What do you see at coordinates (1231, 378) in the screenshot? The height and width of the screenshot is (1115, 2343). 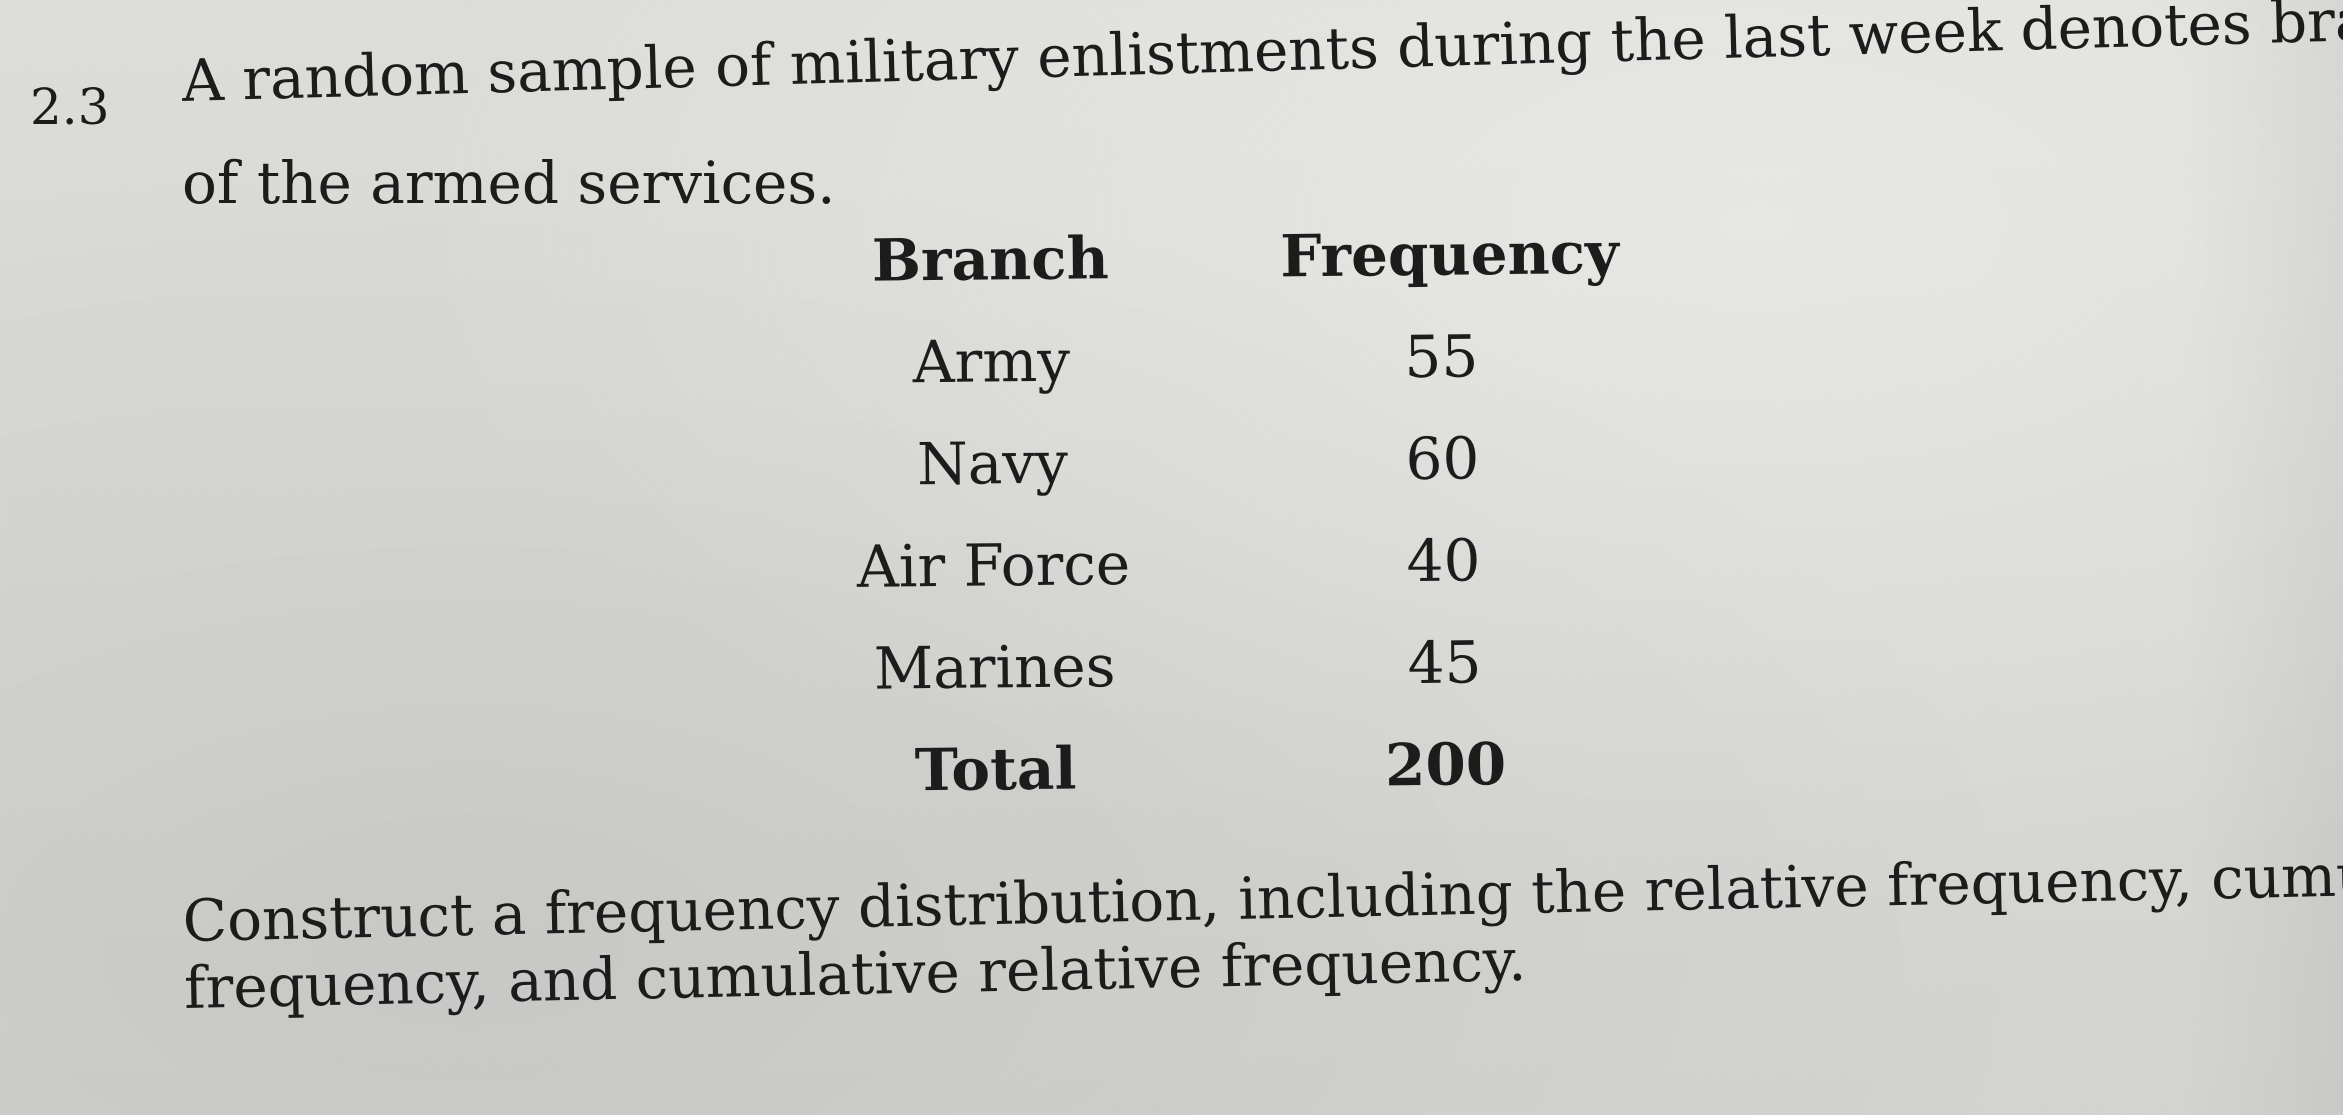 I see `table-row: Army 55` at bounding box center [1231, 378].